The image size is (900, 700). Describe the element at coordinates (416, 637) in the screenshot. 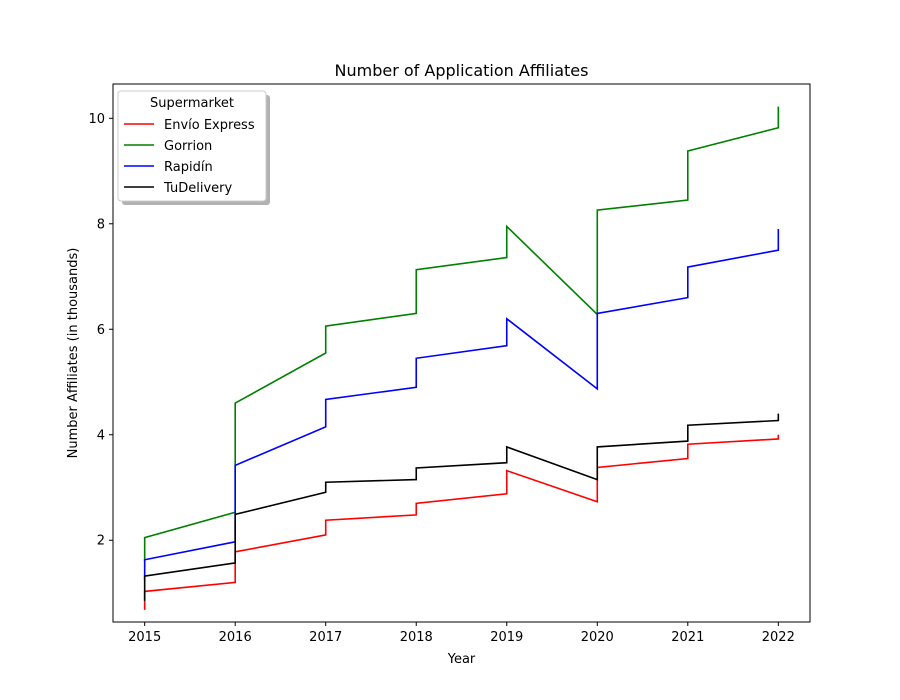

I see `x-tick-label: 2018` at that location.